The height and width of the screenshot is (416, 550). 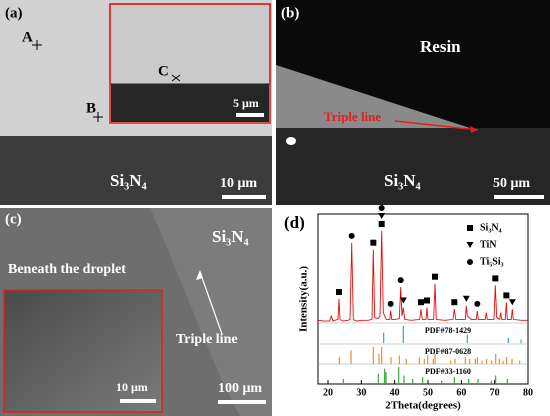 I want to click on inset-border, so click(x=190, y=63).